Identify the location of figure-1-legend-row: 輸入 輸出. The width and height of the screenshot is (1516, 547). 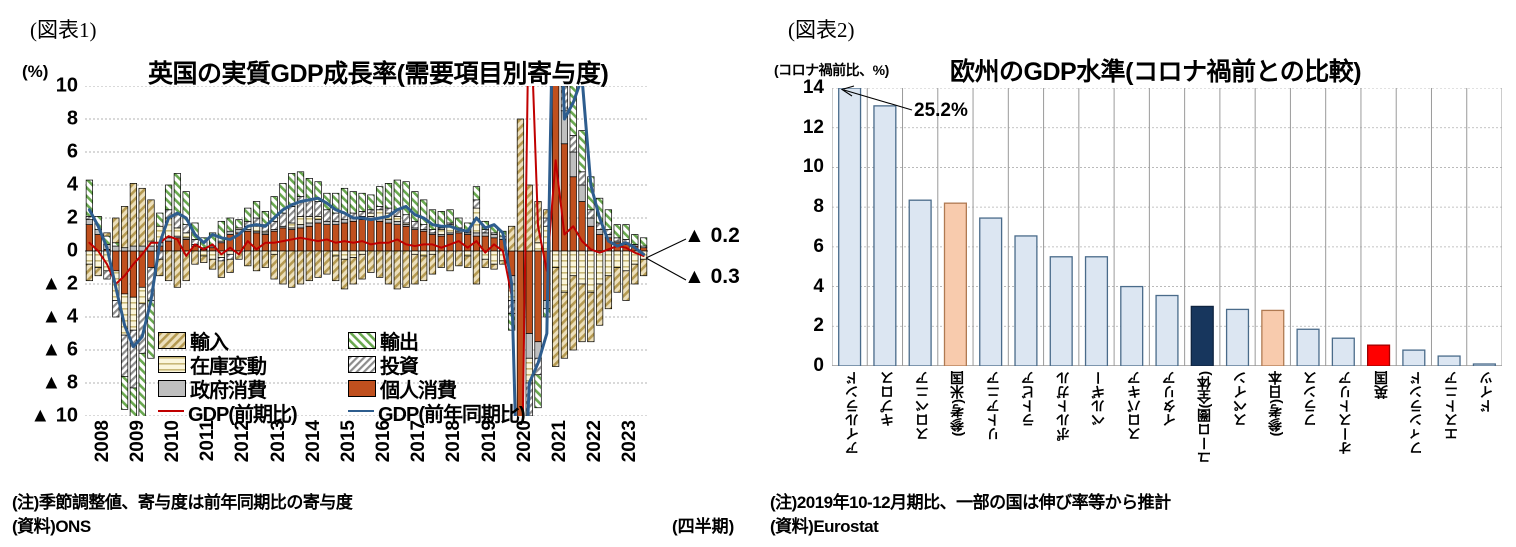
(358, 340).